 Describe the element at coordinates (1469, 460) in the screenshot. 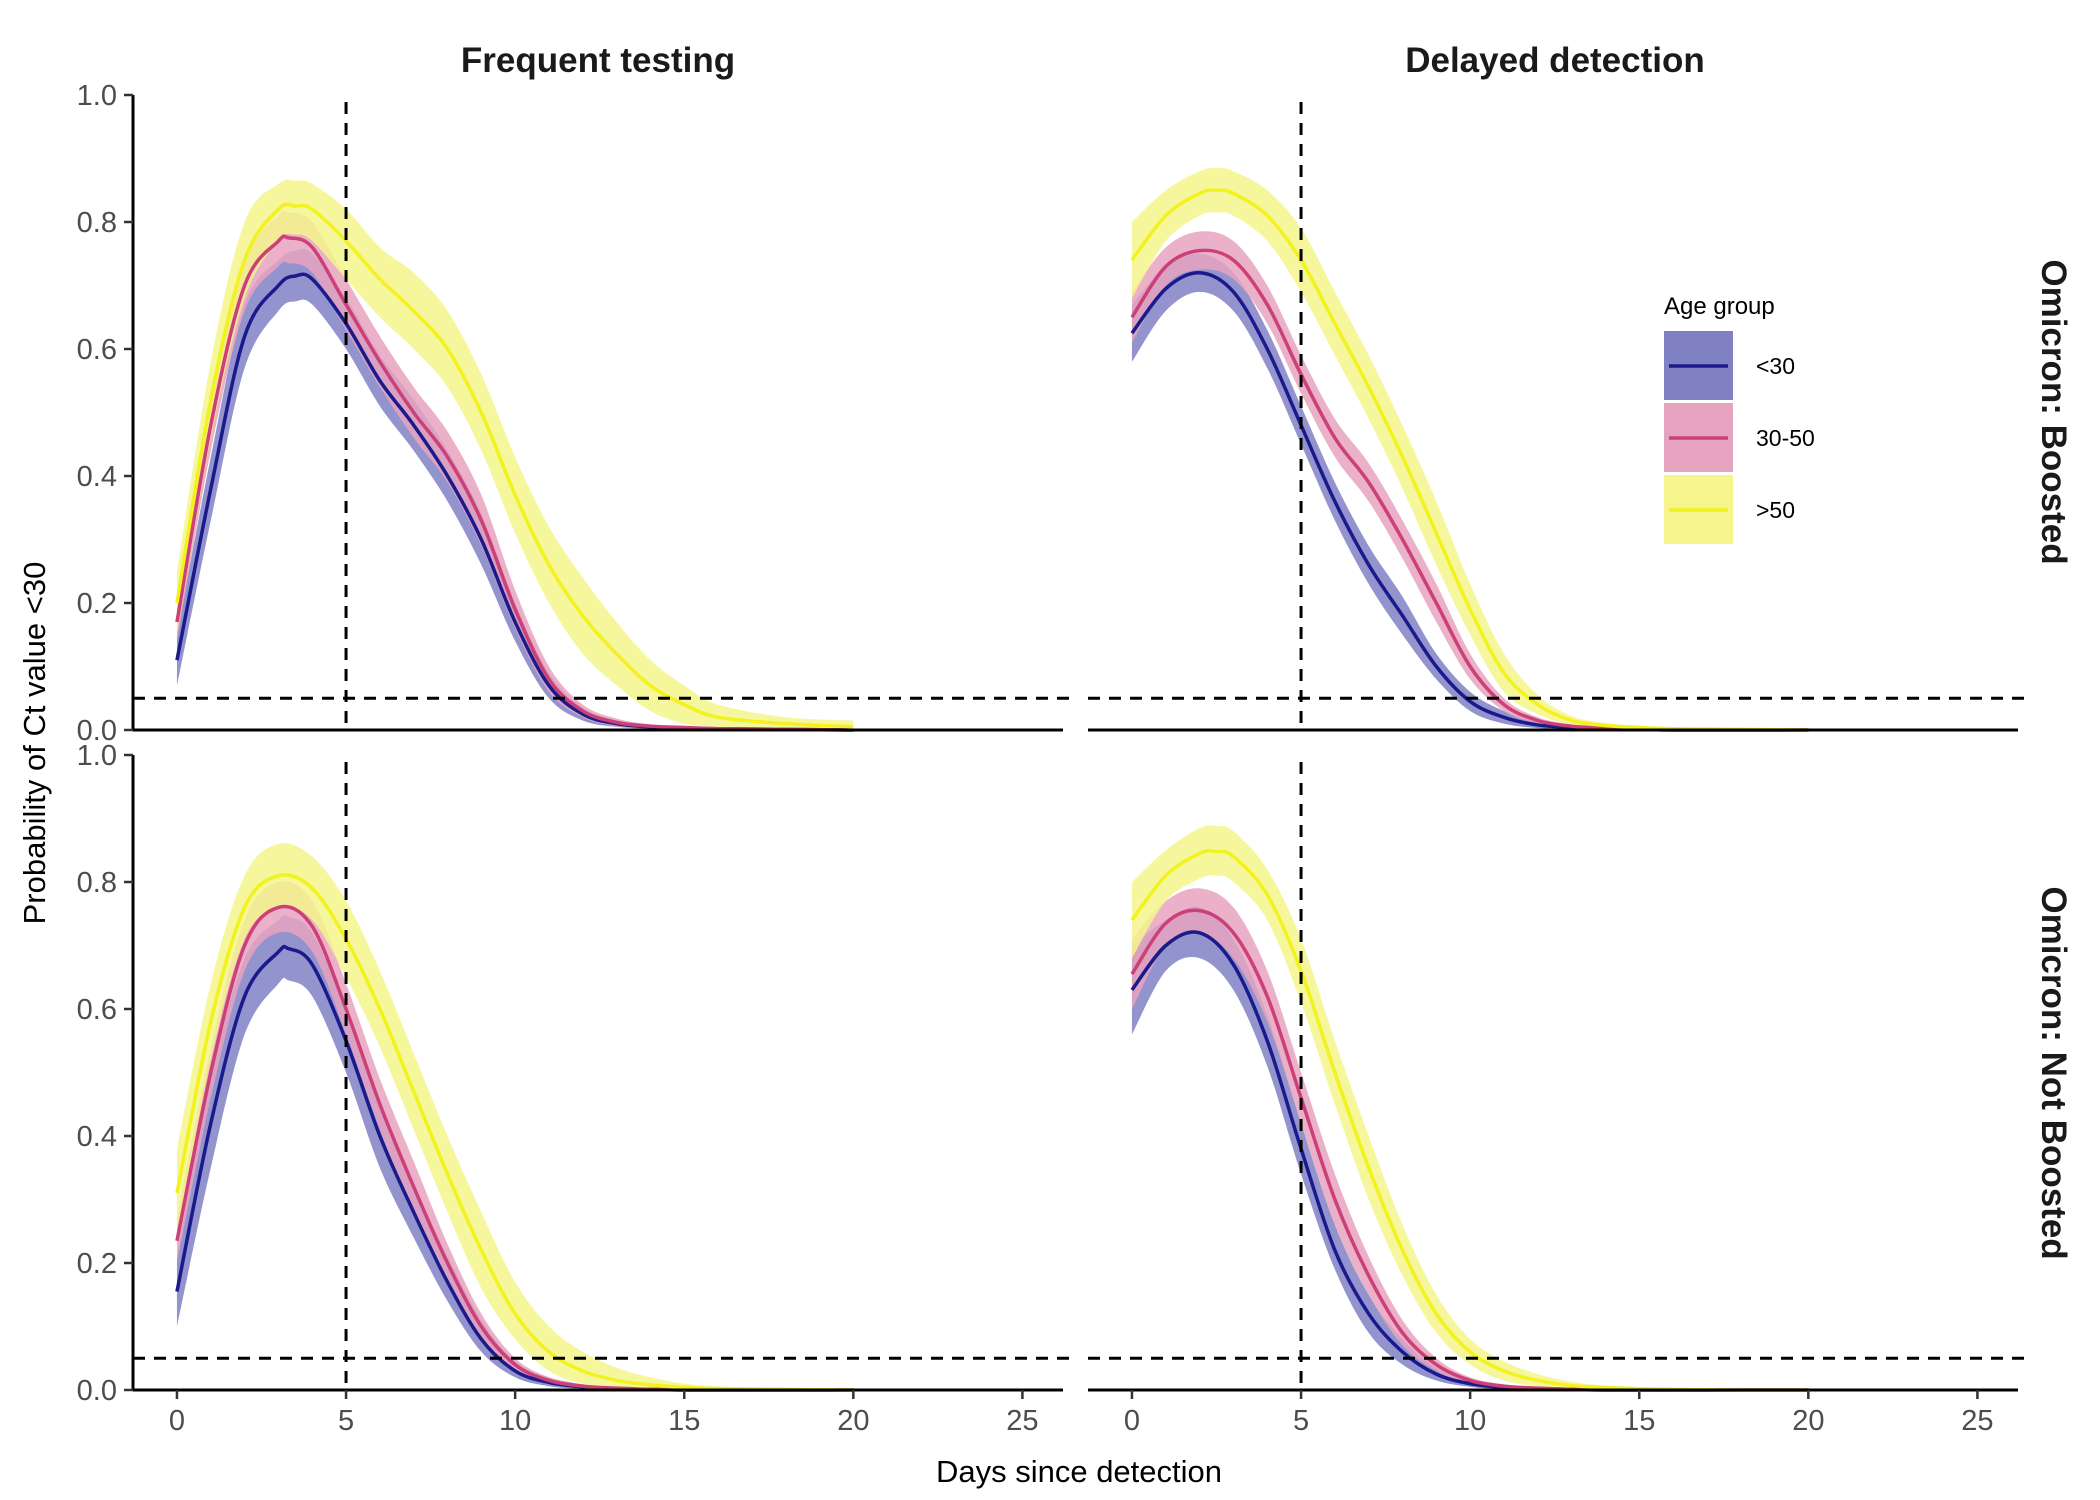

I see `series-line-50-delayed-detection-omicron-boosted` at that location.